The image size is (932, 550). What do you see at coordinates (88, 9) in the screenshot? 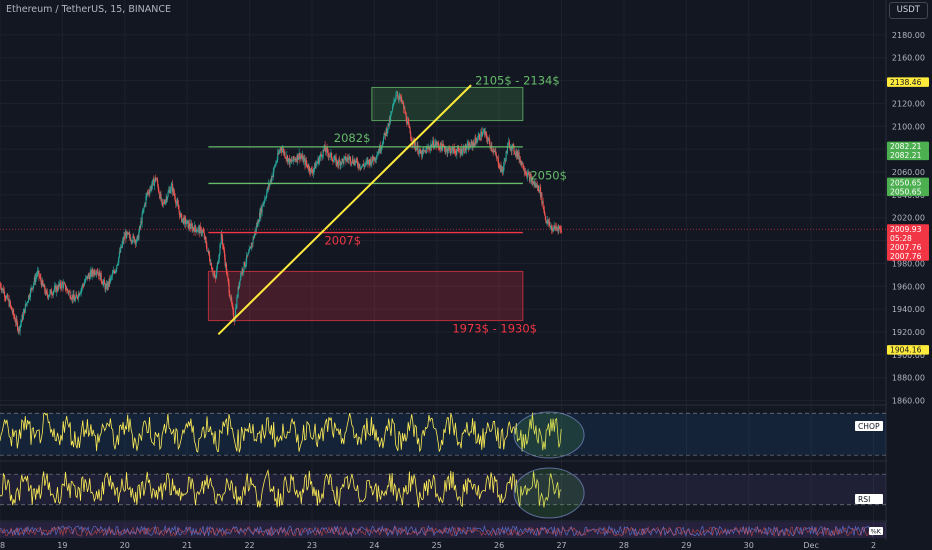
I see `symbol-title: Ethereum / TetherUS, 15, BINANCE` at bounding box center [88, 9].